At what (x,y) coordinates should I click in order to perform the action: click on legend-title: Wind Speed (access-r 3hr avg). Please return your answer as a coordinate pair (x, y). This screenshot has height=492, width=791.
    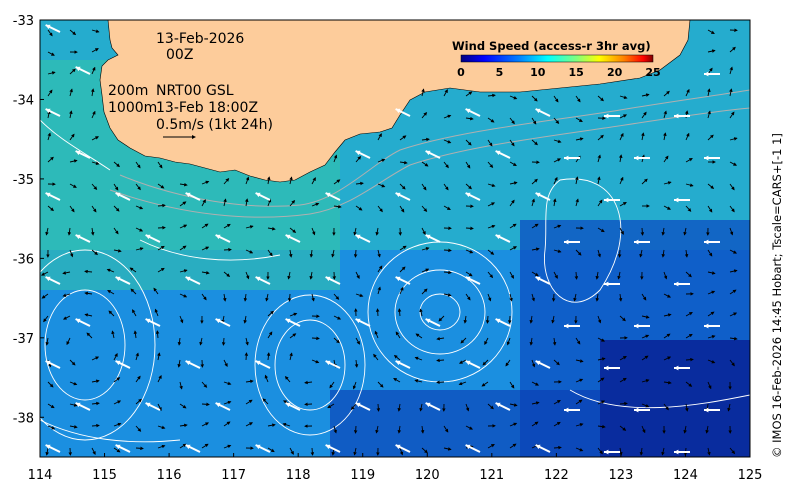
    Looking at the image, I should click on (551, 46).